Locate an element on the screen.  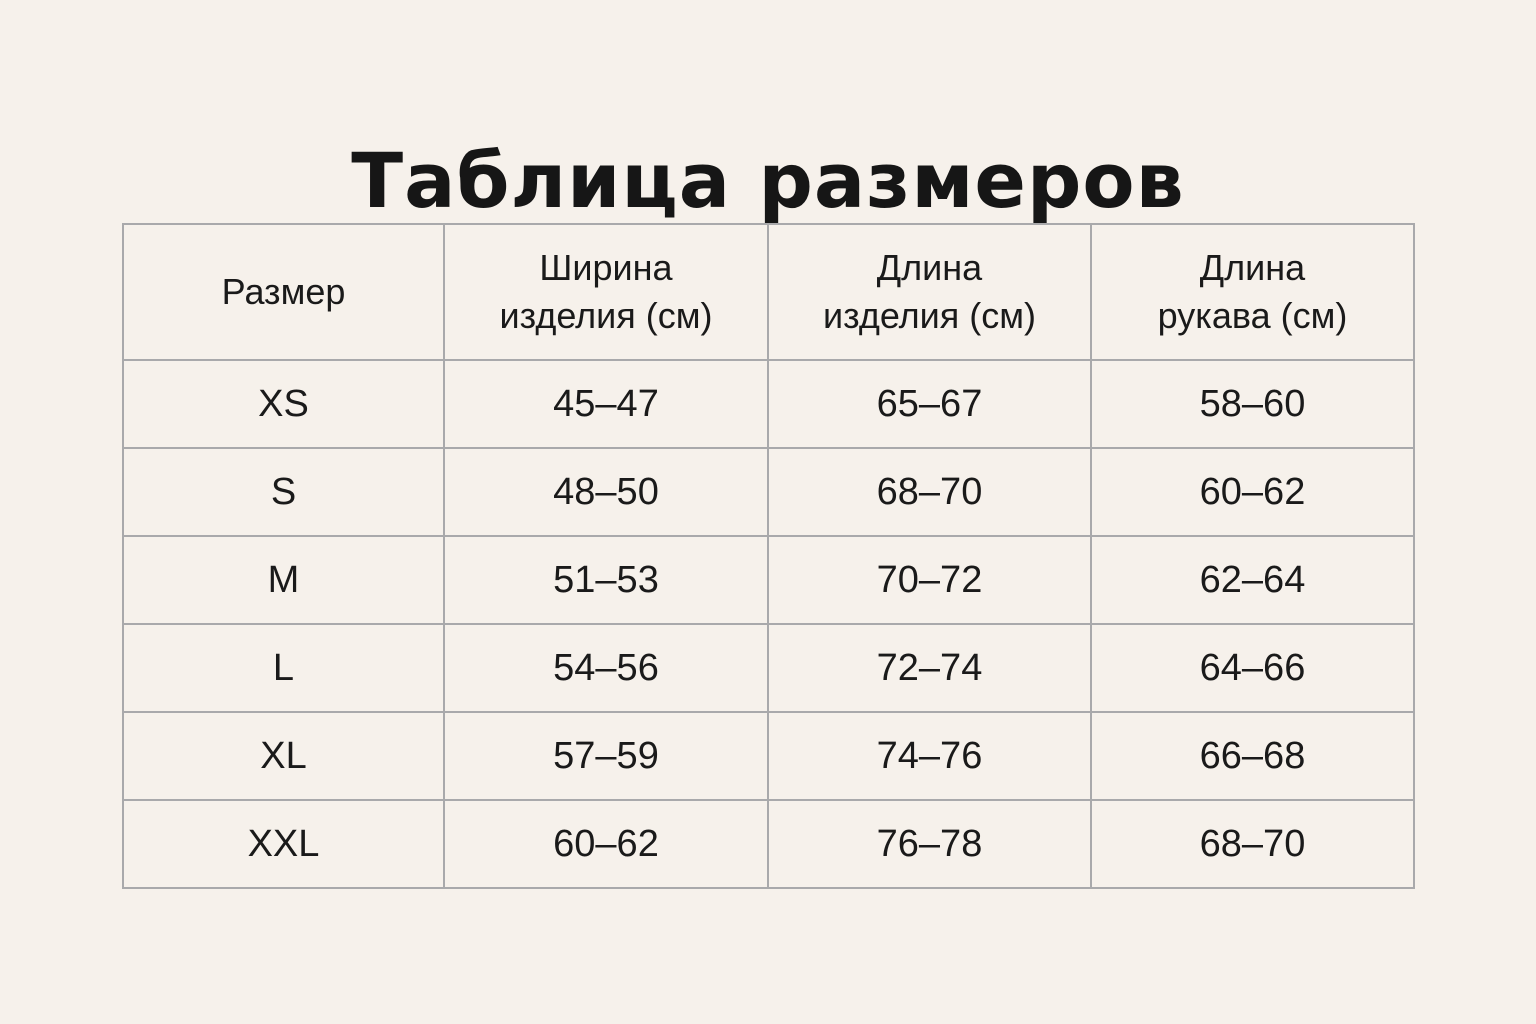
width-cell: 54–56 is located at coordinates (606, 668).